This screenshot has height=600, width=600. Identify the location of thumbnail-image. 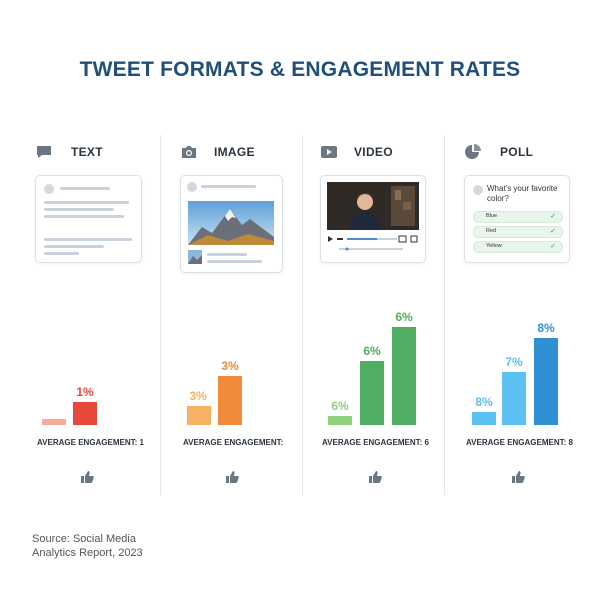
(195, 257).